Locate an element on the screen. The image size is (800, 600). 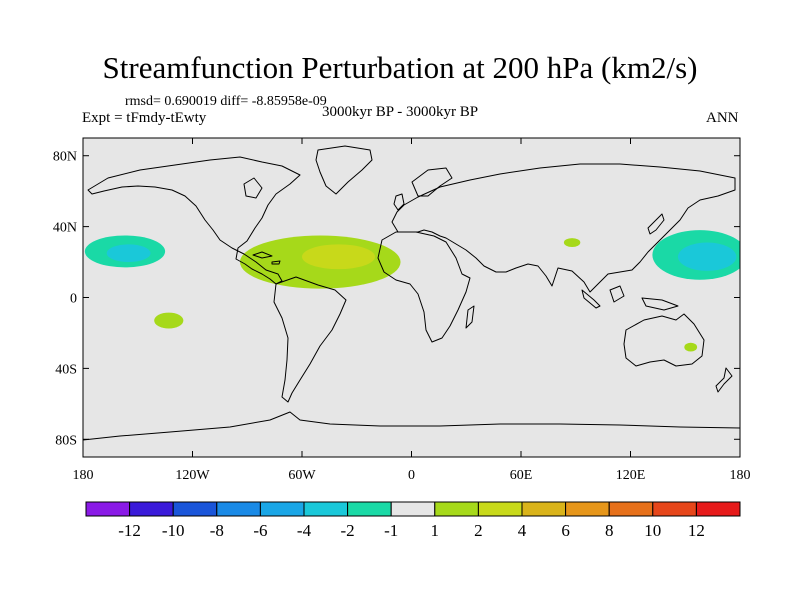
lat-tick-label: 80N is located at coordinates (65, 157).